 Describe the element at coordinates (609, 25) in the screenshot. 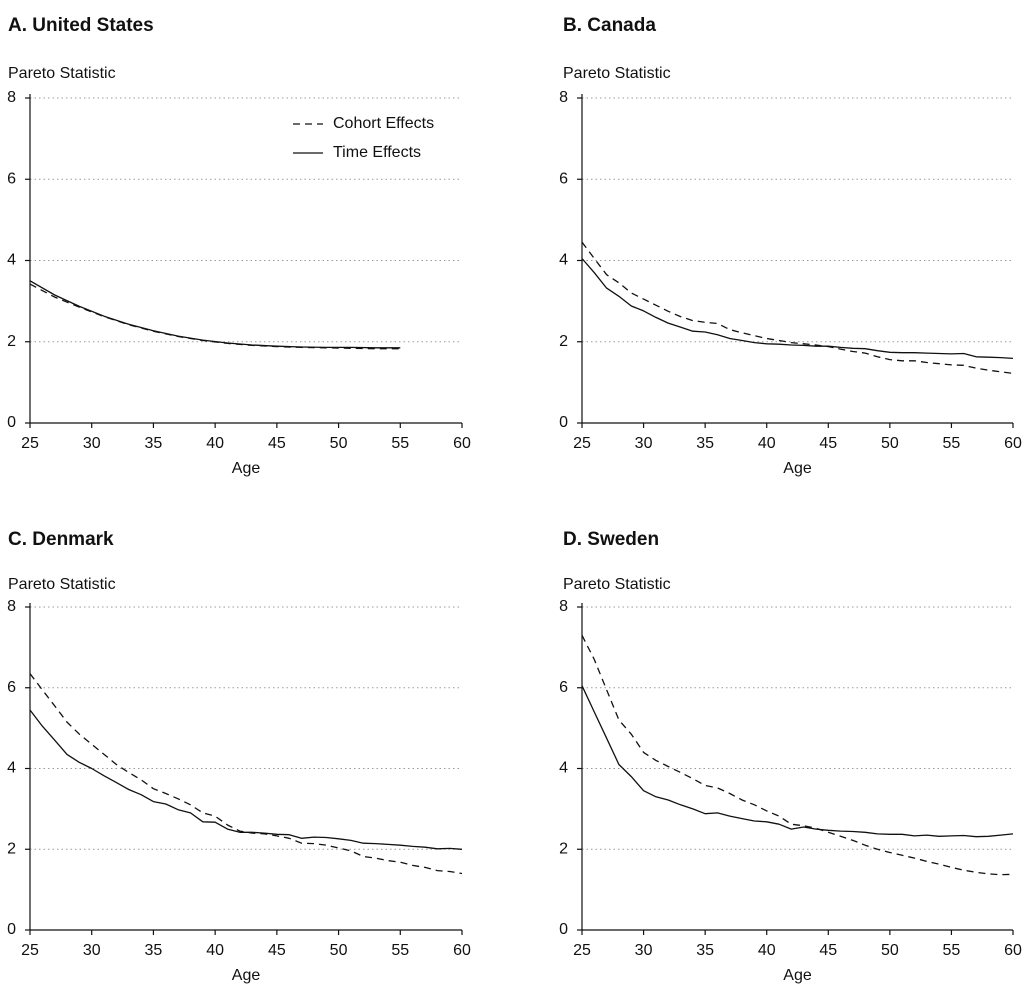

I see `chart-title: B. Canada` at that location.